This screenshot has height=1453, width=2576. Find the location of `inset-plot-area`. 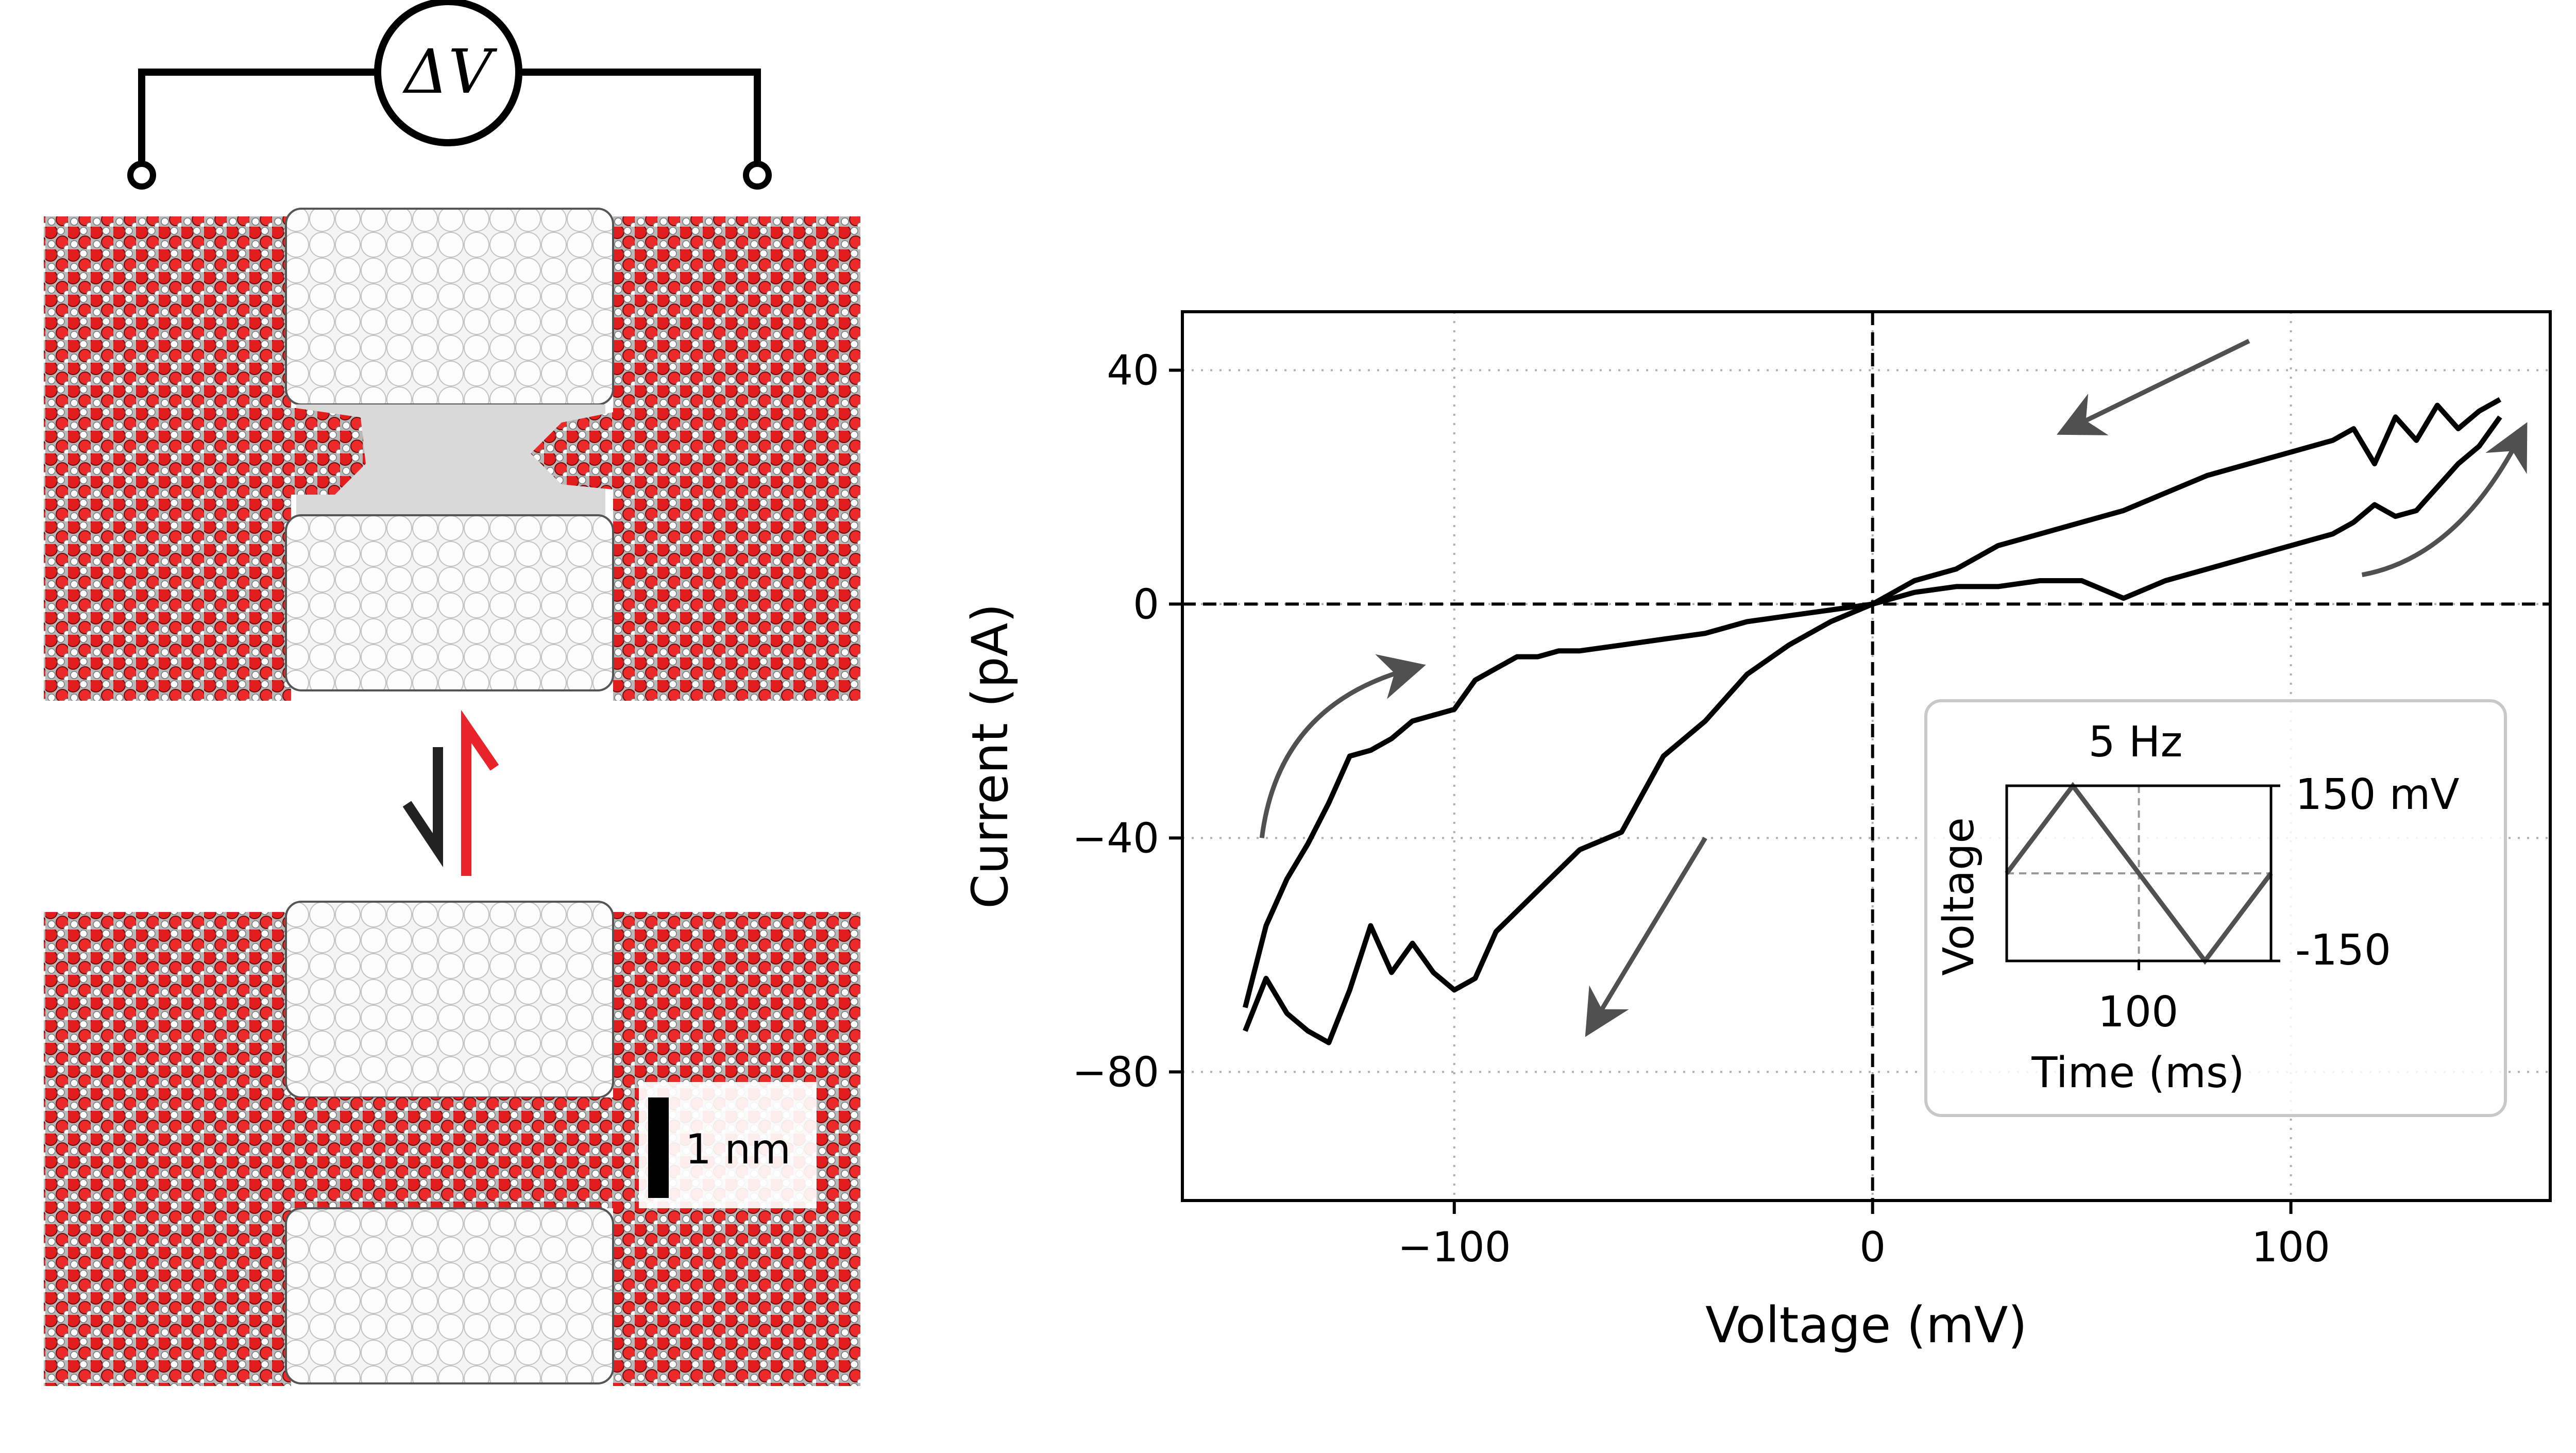

inset-plot-area is located at coordinates (2142, 876).